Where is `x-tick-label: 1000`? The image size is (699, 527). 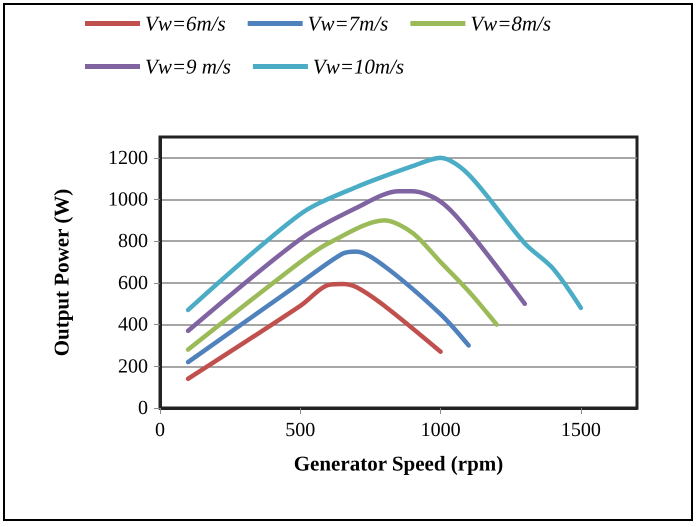 x-tick-label: 1000 is located at coordinates (440, 430).